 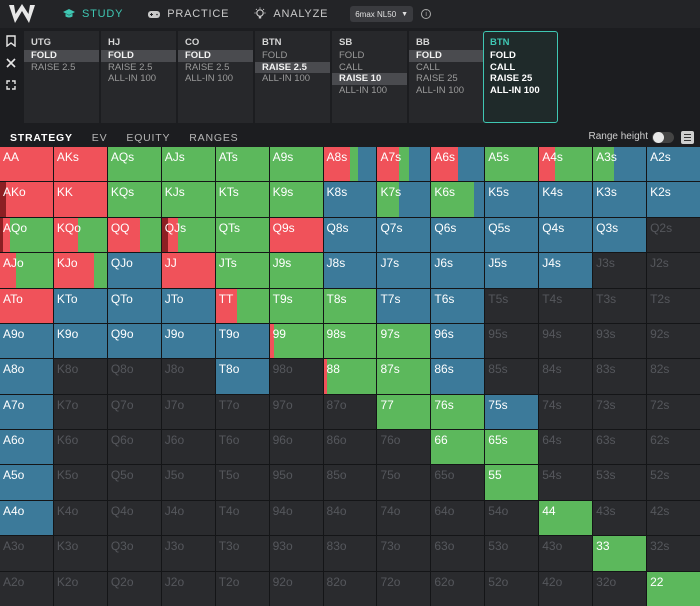 What do you see at coordinates (673, 553) in the screenshot?
I see `hand-cell-32s: 32s` at bounding box center [673, 553].